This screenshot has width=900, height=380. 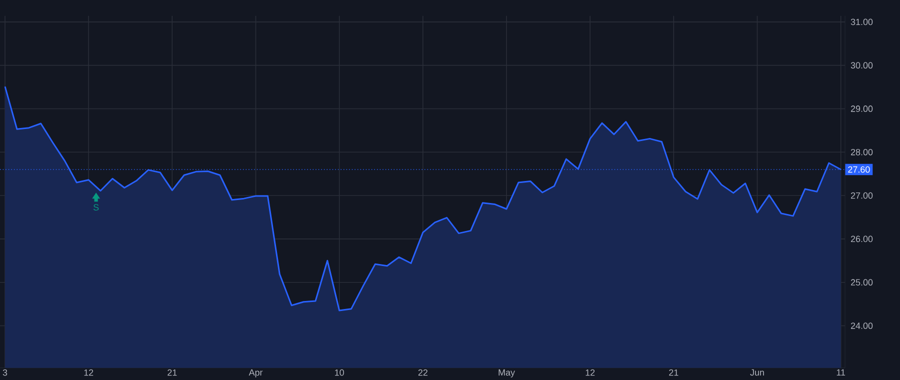 I want to click on x-tick-label: 3, so click(x=5, y=372).